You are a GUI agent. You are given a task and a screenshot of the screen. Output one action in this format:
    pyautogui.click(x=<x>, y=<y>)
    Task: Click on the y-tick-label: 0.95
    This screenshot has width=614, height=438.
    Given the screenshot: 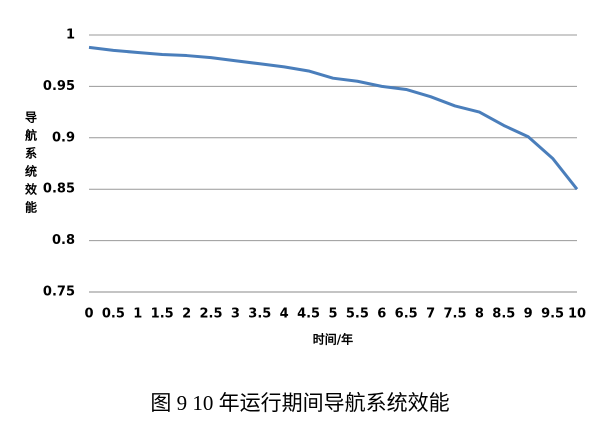 What is the action you would take?
    pyautogui.click(x=59, y=86)
    